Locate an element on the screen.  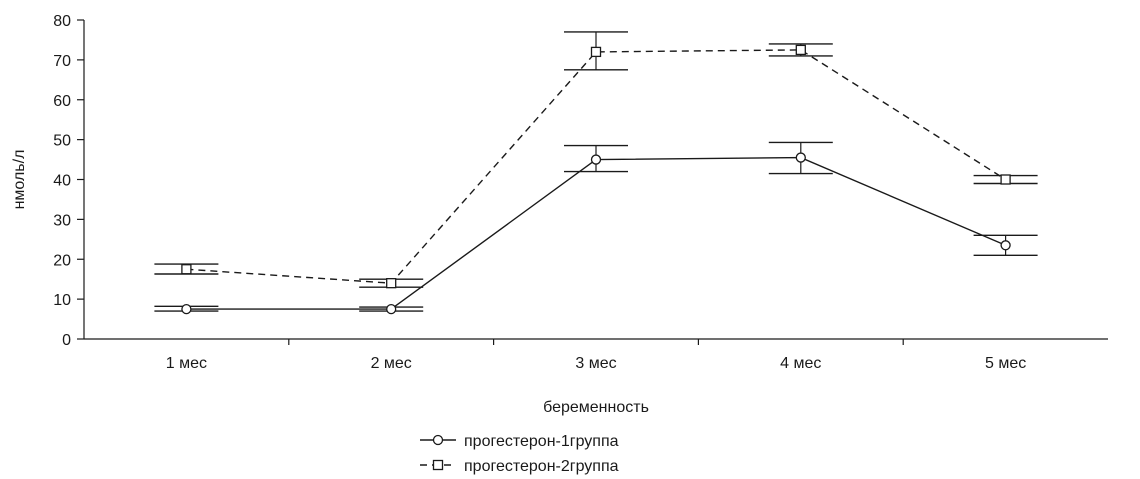
legend-label: прогестерон-2группа is located at coordinates (541, 466).